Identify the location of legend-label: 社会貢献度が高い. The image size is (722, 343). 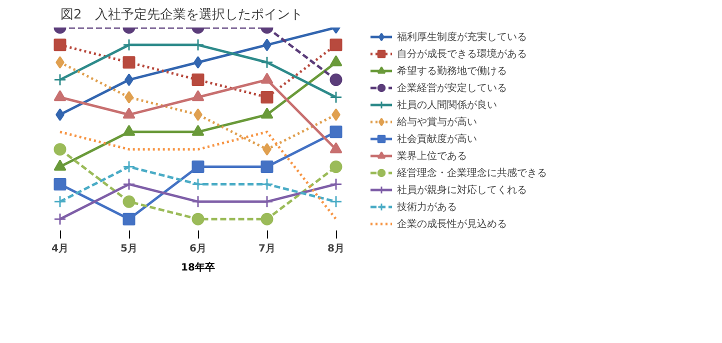
(437, 139).